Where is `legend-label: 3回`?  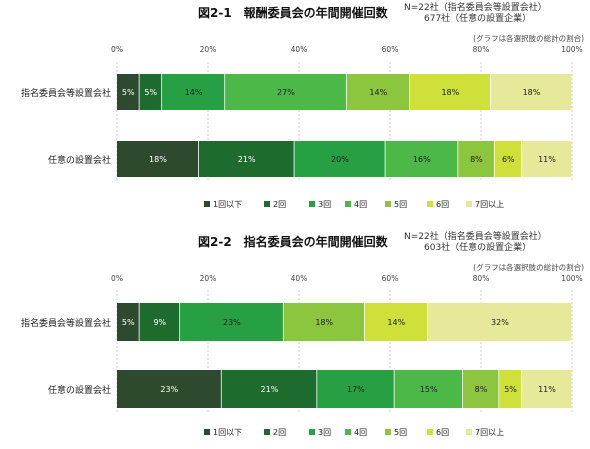
legend-label: 3回 is located at coordinates (324, 432).